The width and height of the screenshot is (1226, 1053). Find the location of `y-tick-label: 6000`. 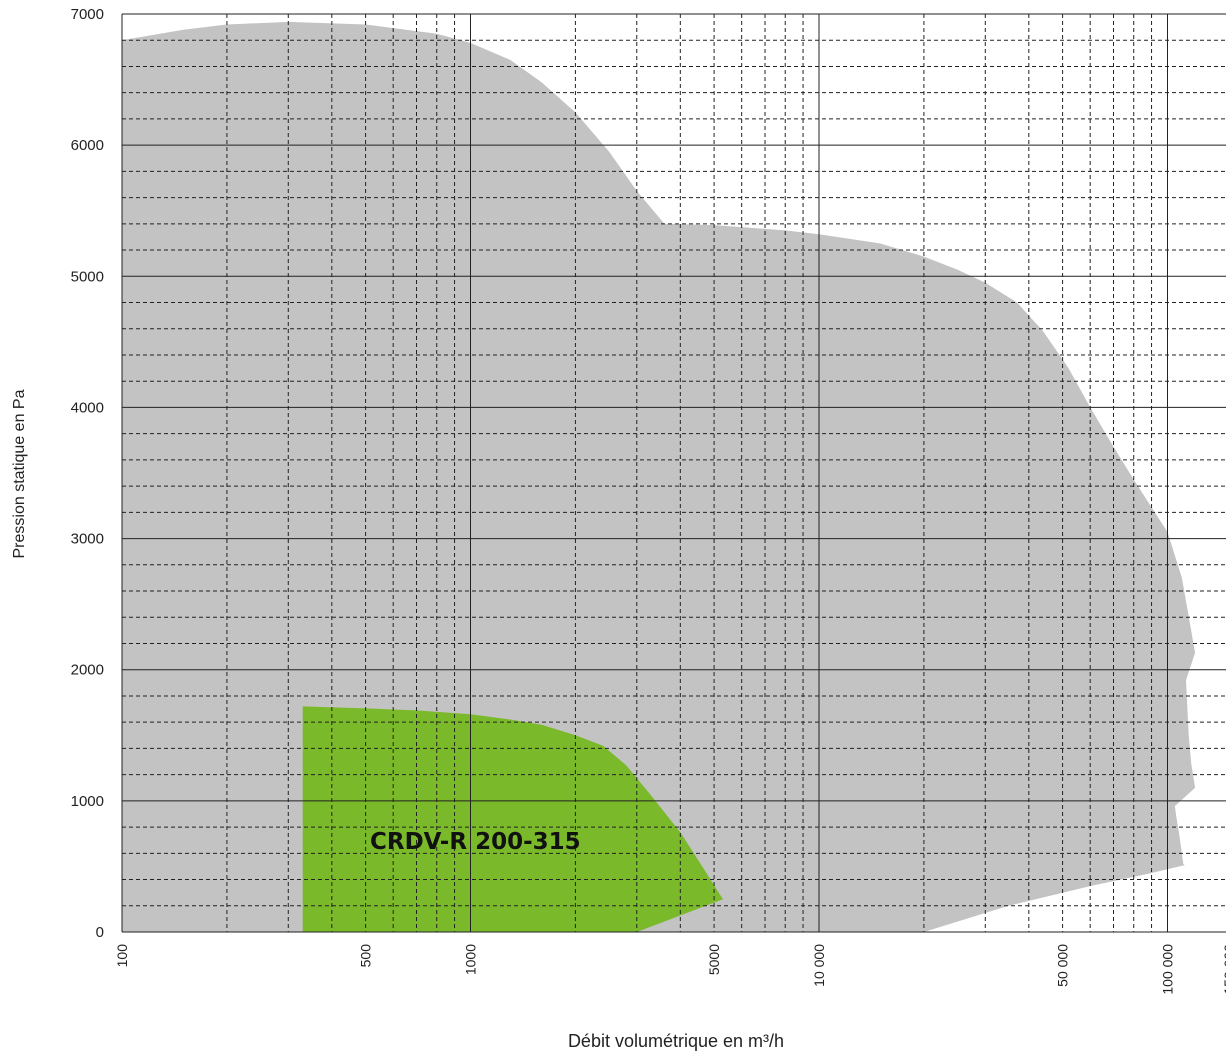

y-tick-label: 6000 is located at coordinates (87, 145).